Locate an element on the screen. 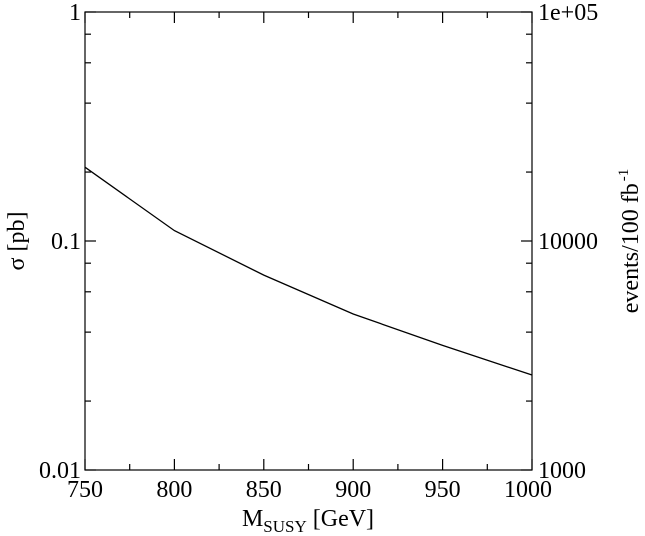 The image size is (645, 536). x-tick-label: 1000 is located at coordinates (528, 490).